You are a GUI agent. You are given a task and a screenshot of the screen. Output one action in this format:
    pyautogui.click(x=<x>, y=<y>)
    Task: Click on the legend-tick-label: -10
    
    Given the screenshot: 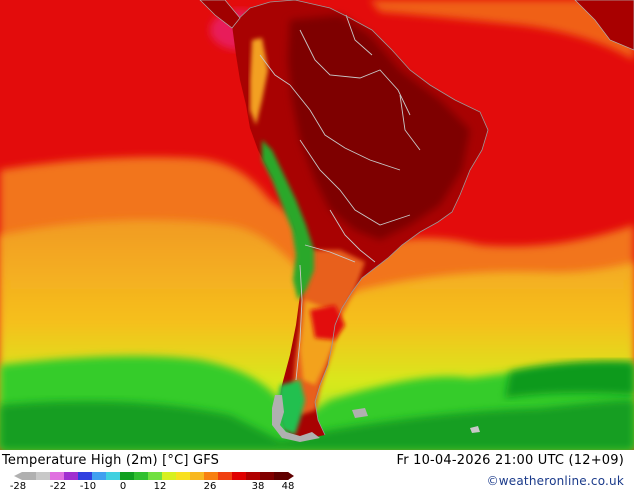 What is the action you would take?
    pyautogui.click(x=88, y=485)
    